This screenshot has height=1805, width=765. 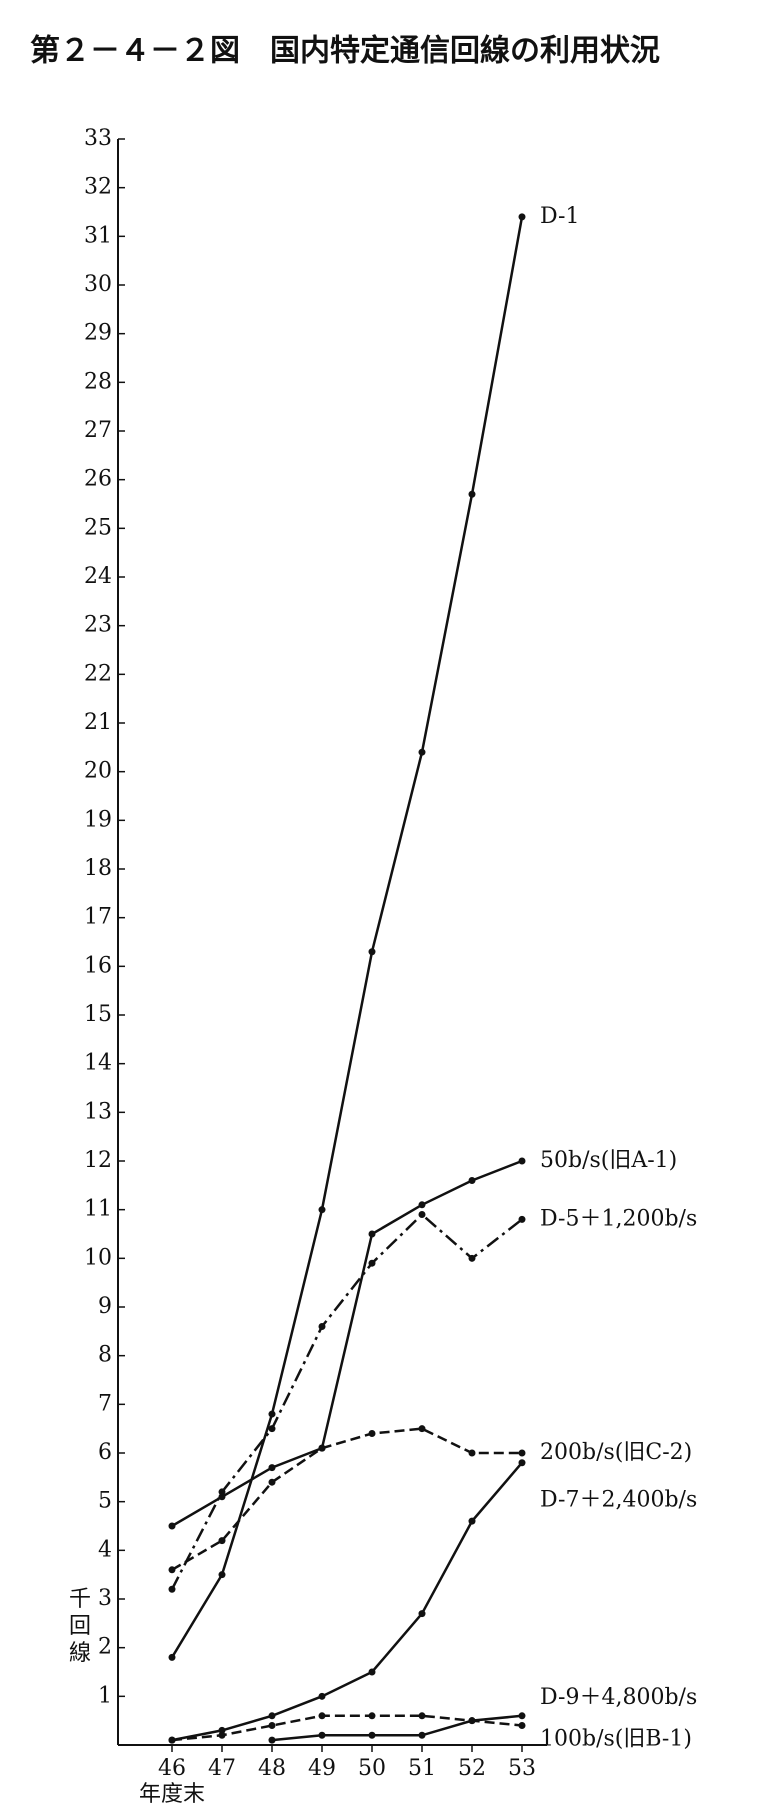 What do you see at coordinates (98, 479) in the screenshot?
I see `y-tick-label: 26` at bounding box center [98, 479].